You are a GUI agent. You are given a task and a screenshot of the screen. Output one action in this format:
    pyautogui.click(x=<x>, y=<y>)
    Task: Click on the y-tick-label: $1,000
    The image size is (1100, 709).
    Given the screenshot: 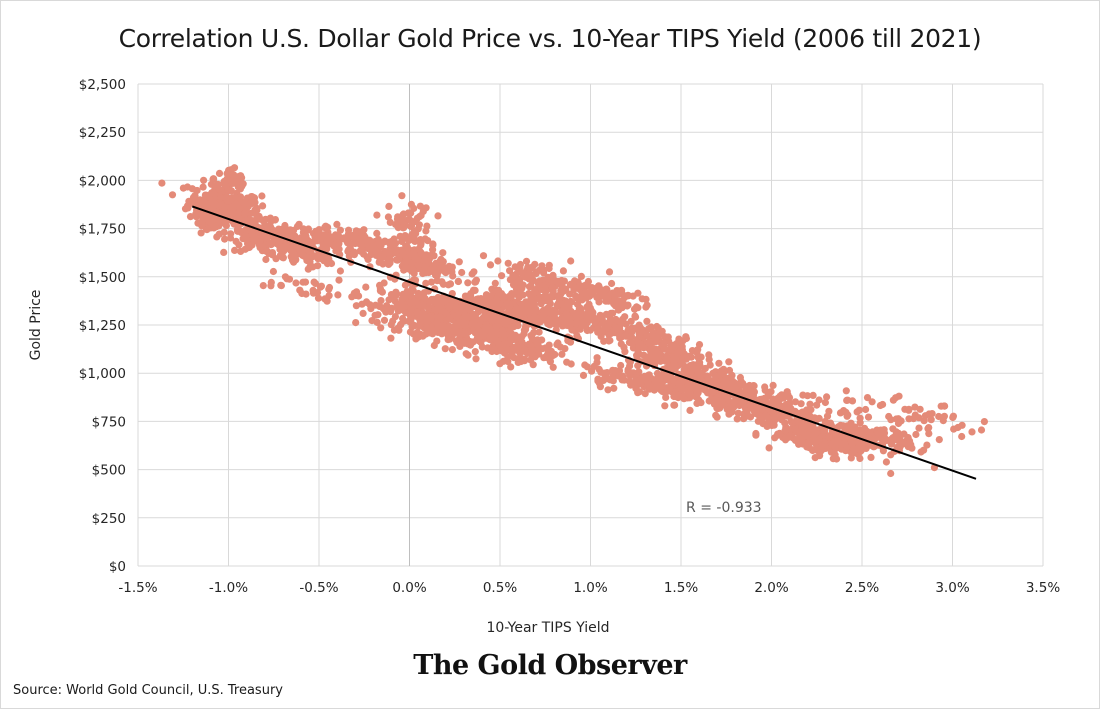 What is the action you would take?
    pyautogui.click(x=102, y=374)
    